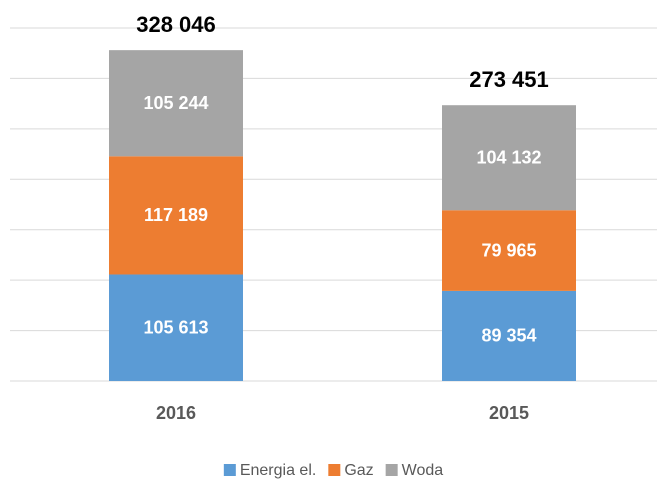 The image size is (667, 482). I want to click on data-label: 105 244, so click(175, 103).